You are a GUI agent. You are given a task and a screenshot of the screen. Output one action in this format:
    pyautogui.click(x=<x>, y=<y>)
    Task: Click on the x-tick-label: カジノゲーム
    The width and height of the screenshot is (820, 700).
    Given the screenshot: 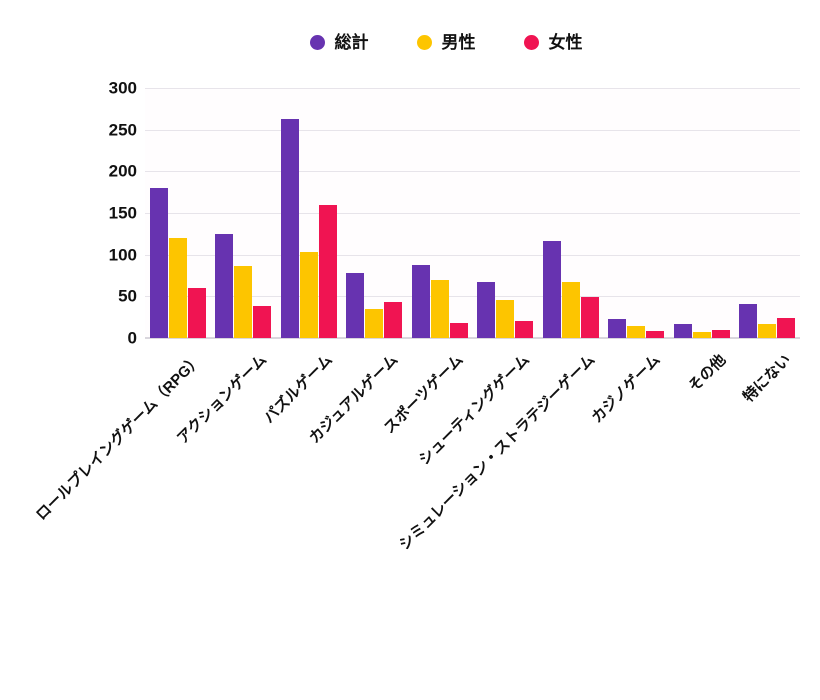 What is the action you would take?
    pyautogui.click(x=626, y=389)
    